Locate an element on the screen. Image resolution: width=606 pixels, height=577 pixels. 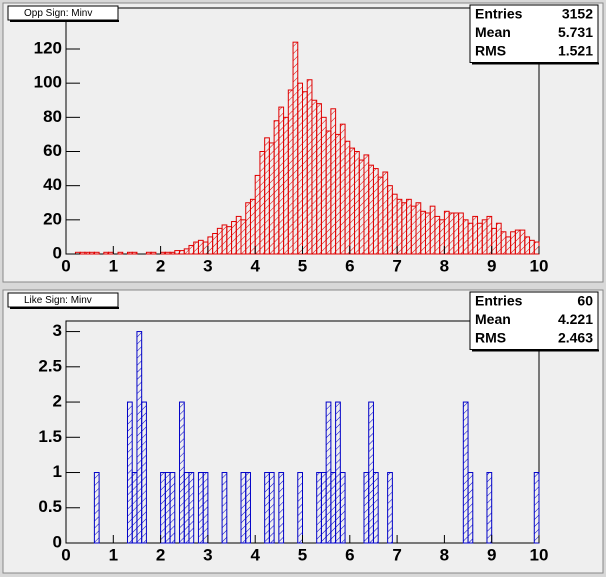
y-tick-label: 80 is located at coordinates (52, 116).